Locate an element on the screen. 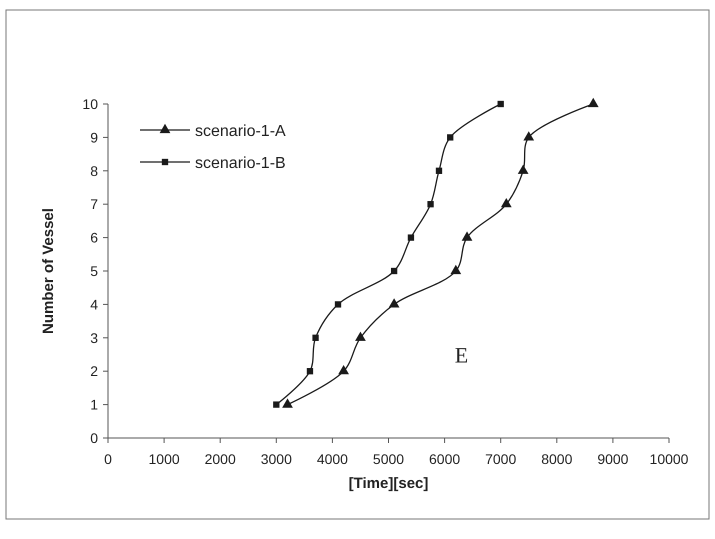 The image size is (715, 539). x-tick-label: 4000 is located at coordinates (332, 459).